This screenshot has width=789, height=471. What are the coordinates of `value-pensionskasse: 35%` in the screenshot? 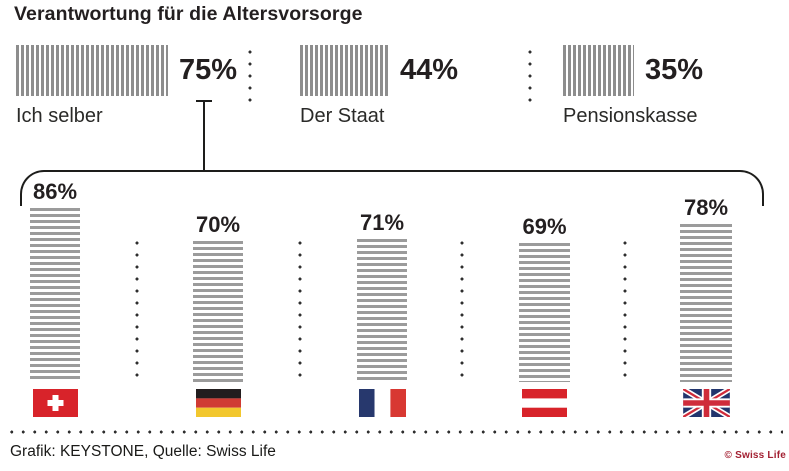 It's located at (674, 70).